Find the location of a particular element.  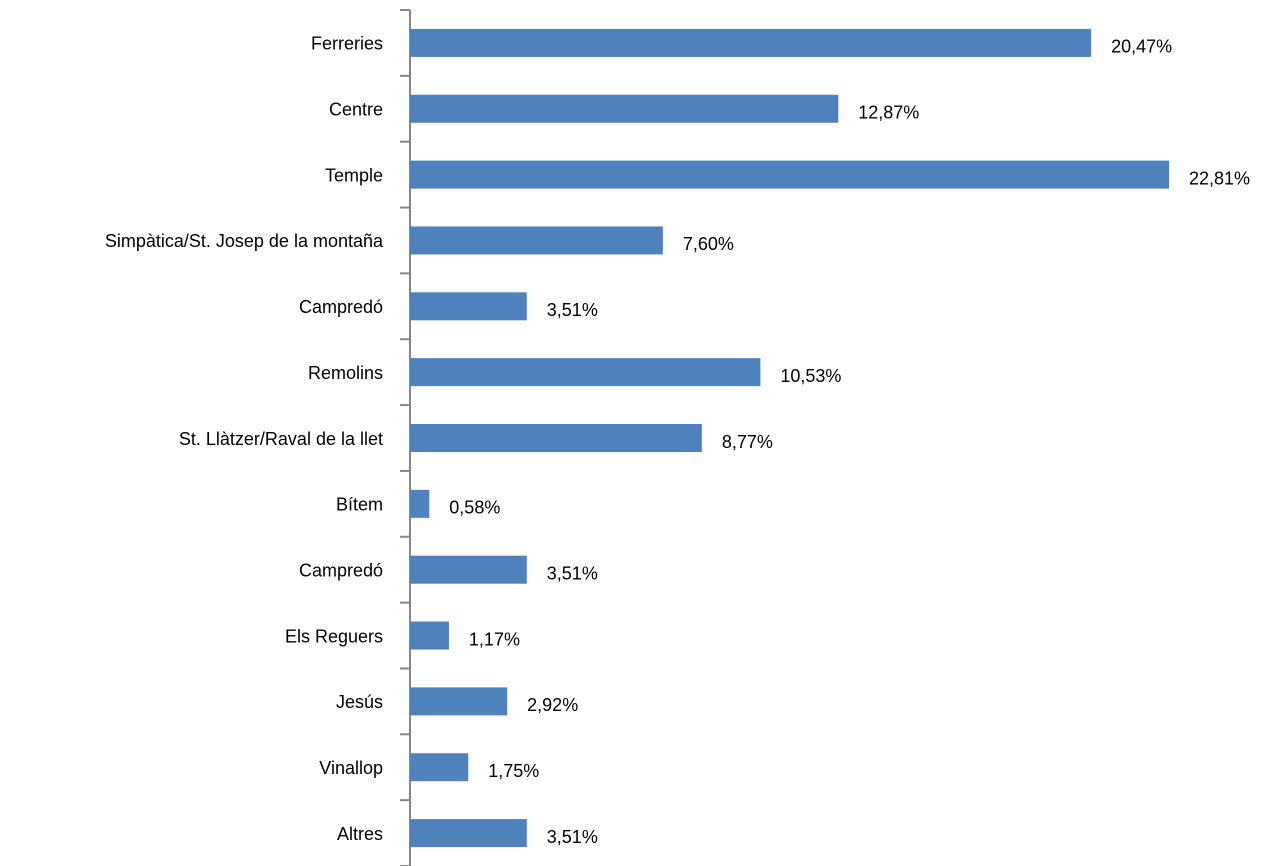

value-label: 7,60% is located at coordinates (708, 244).